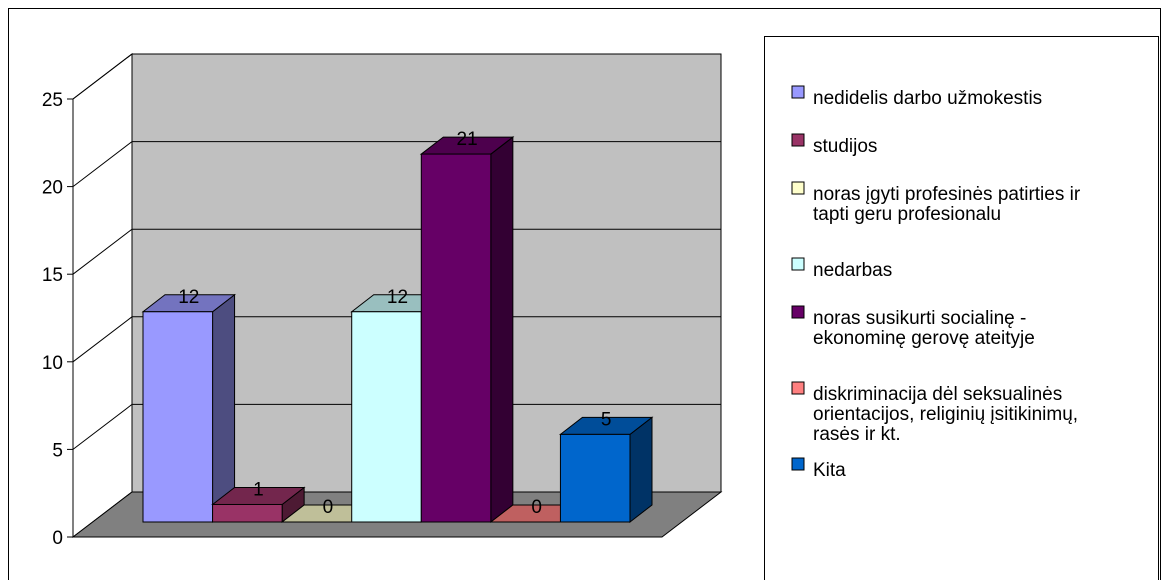 This screenshot has height=580, width=1169. I want to click on y-tick-label: 20, so click(52, 188).